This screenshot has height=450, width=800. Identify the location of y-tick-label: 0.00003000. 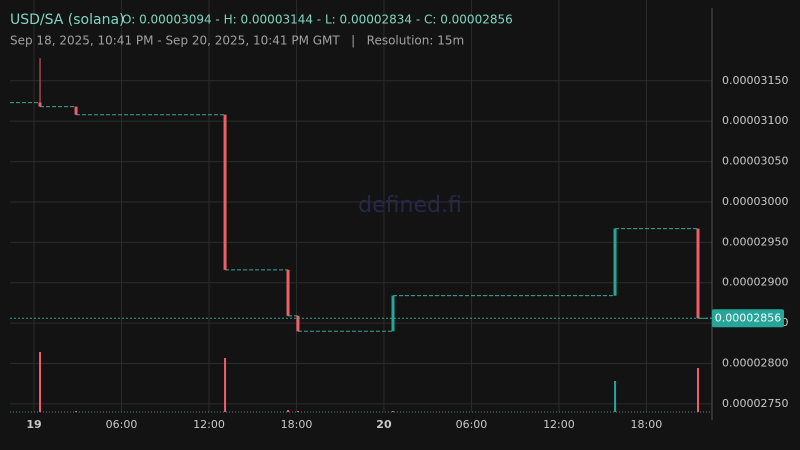
(755, 201).